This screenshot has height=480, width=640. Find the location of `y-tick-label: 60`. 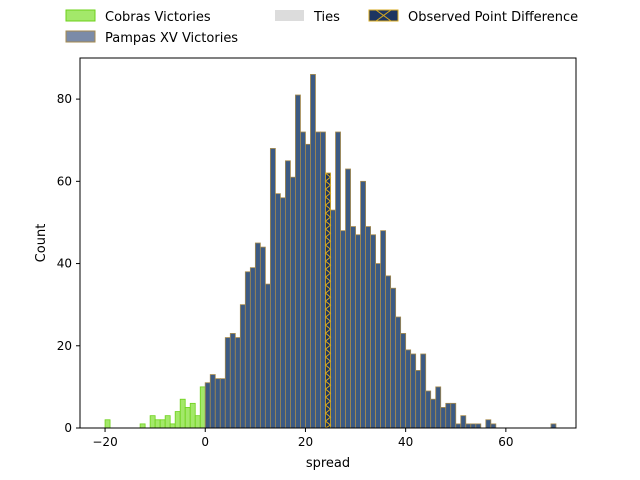

y-tick-label: 60 is located at coordinates (64, 181).